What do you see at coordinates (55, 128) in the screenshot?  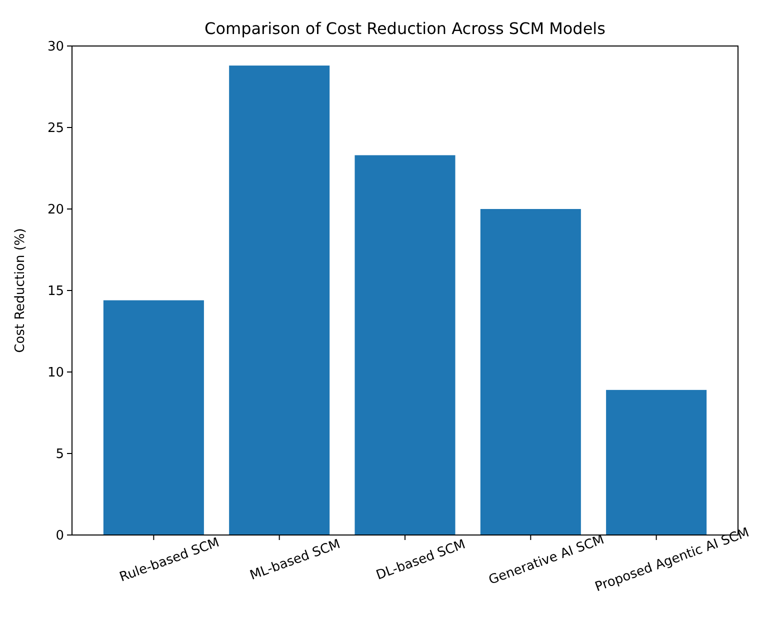 I see `y-tick-label: 25` at bounding box center [55, 128].